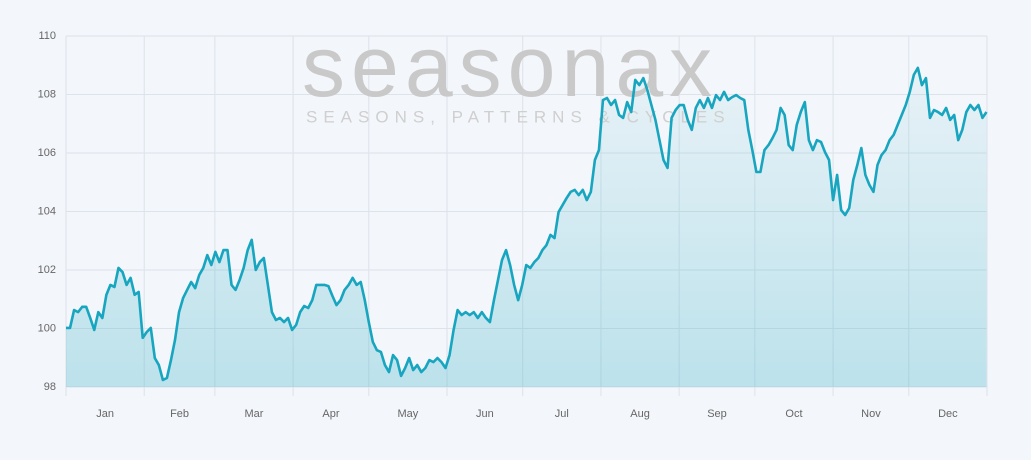  What do you see at coordinates (105, 414) in the screenshot?
I see `x-tick-label: Jan` at bounding box center [105, 414].